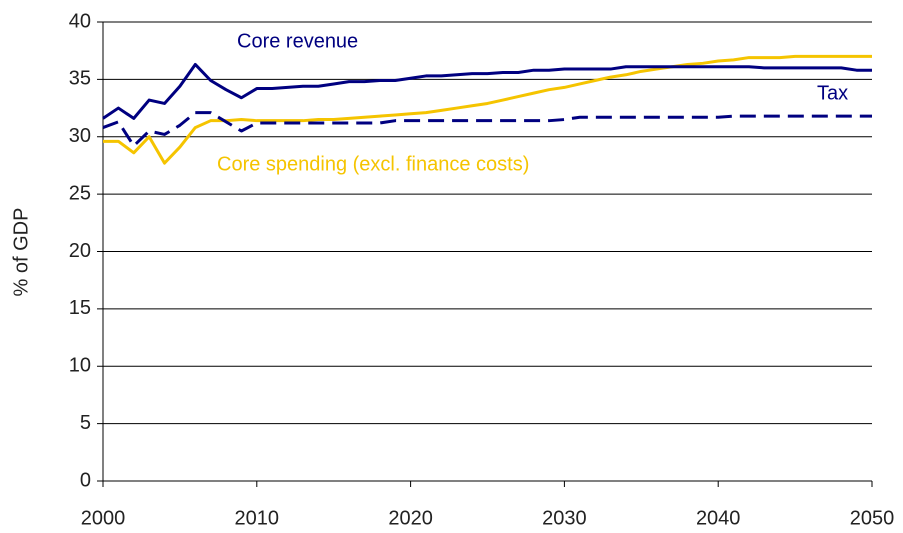 The image size is (903, 533). What do you see at coordinates (21, 252) in the screenshot?
I see `y-axis-label: % of GDP` at bounding box center [21, 252].